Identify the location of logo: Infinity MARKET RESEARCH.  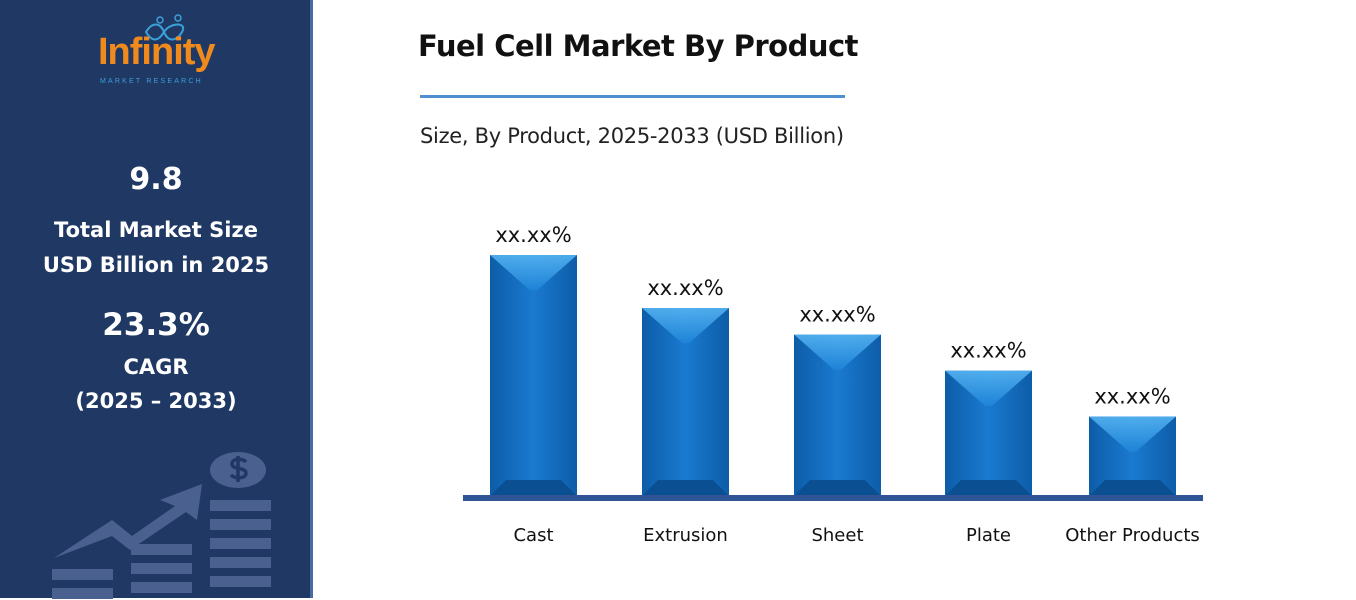
(168, 53).